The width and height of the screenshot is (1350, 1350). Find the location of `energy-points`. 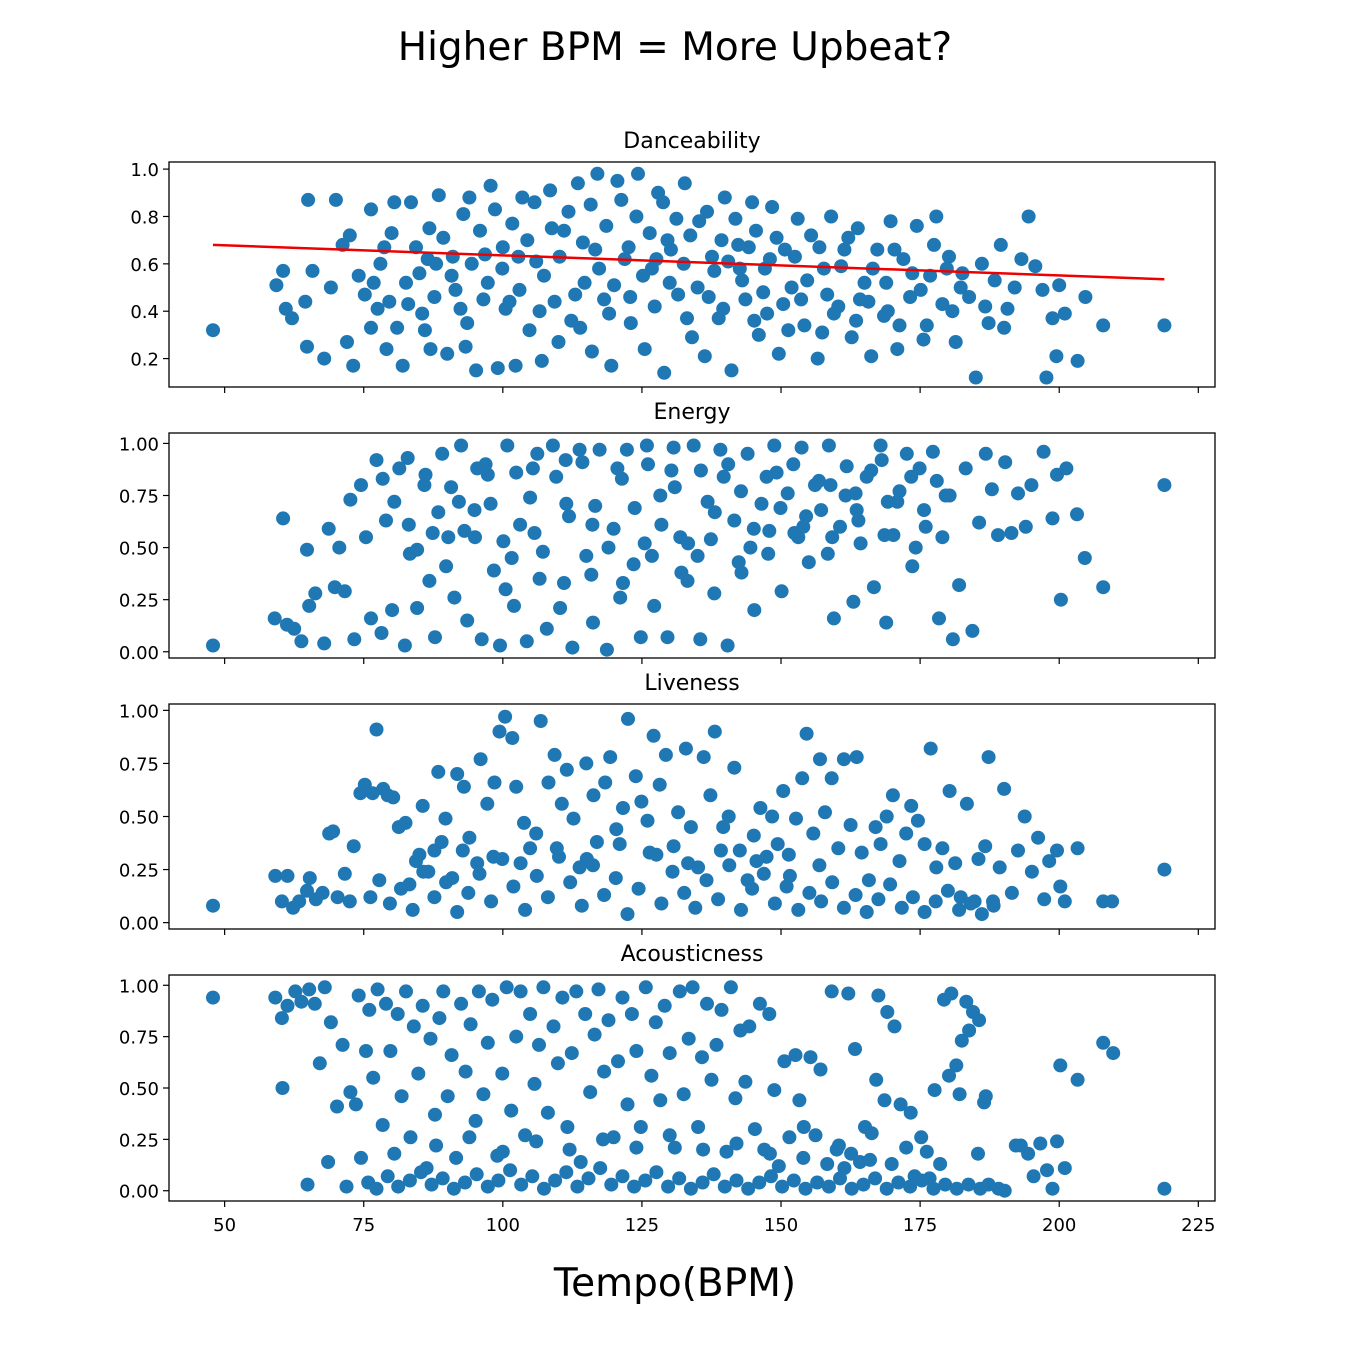

energy-points is located at coordinates (689, 547).